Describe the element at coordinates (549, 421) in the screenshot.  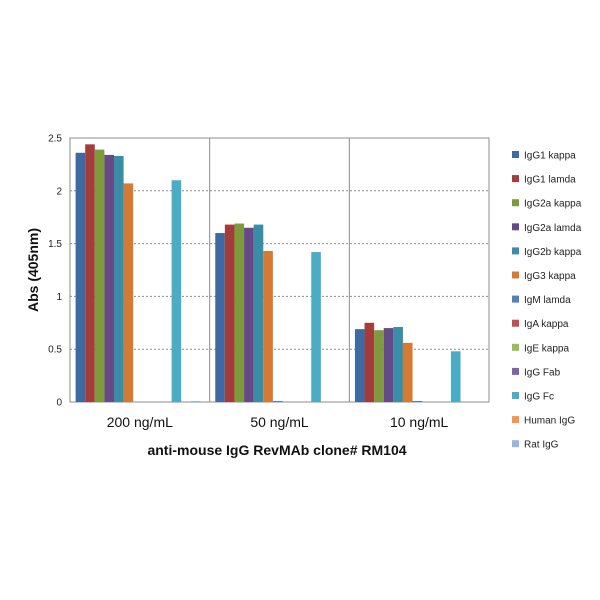
I see `legend-entry: Human IgG` at that location.